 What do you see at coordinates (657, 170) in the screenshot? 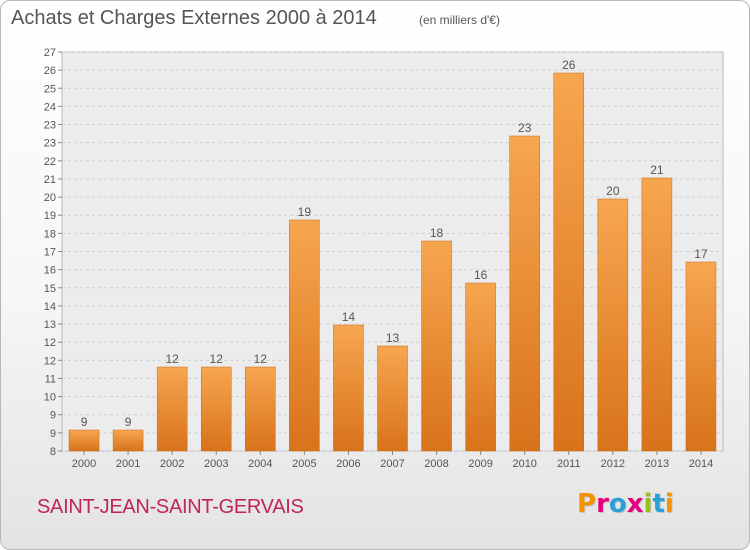
I see `data-label: 21` at bounding box center [657, 170].